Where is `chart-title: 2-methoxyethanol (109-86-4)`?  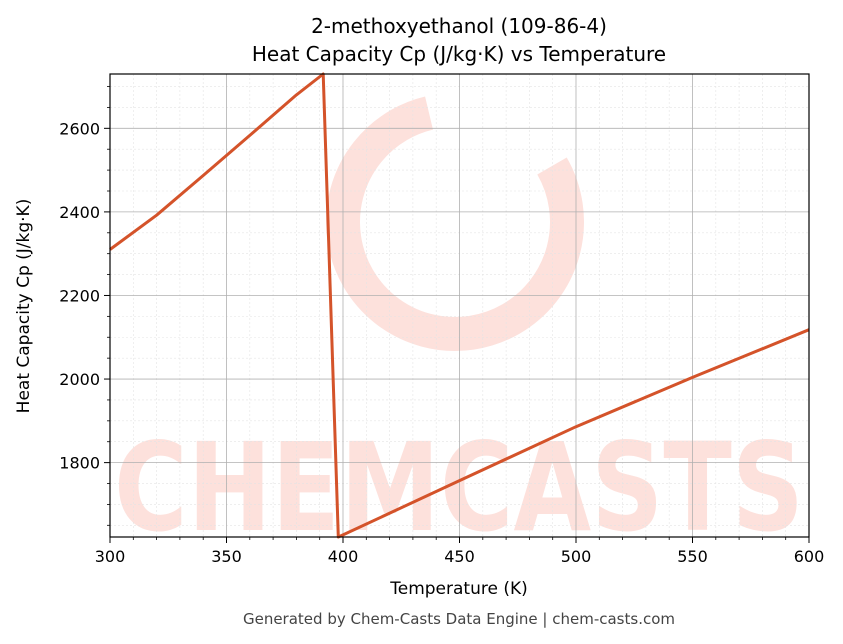 chart-title: 2-methoxyethanol (109-86-4) is located at coordinates (459, 26).